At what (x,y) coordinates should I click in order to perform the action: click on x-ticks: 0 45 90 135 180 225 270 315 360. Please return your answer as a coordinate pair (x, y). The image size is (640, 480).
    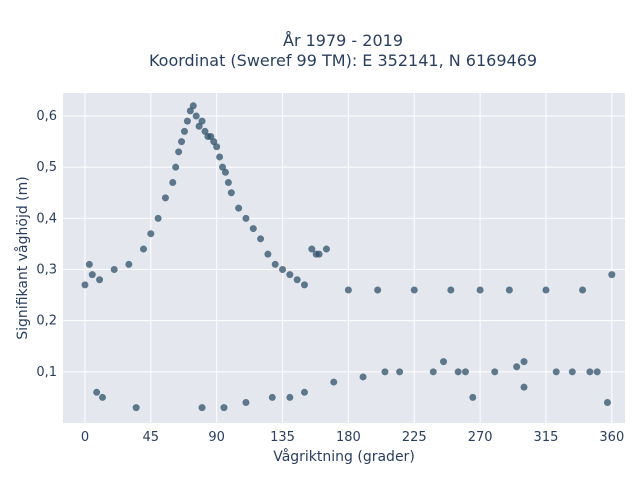
    Looking at the image, I should click on (352, 437).